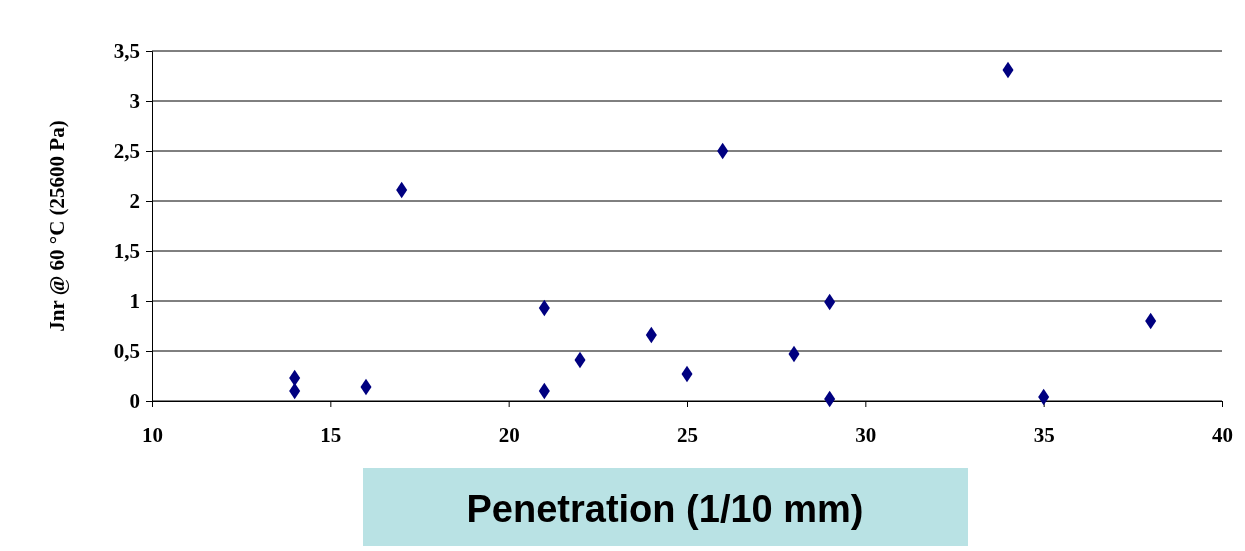 This screenshot has height=551, width=1245. I want to click on y-tick-label: 2, so click(134, 201).